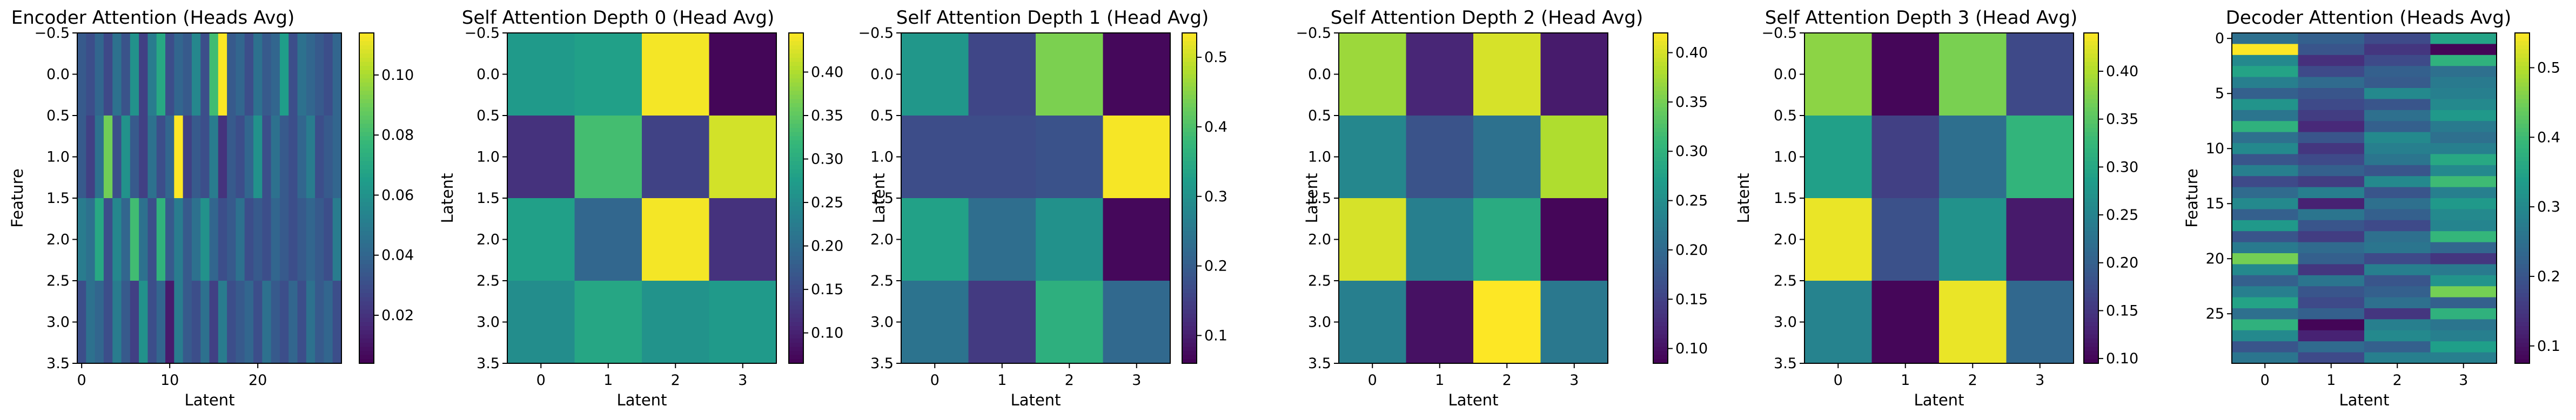 The width and height of the screenshot is (2576, 420). I want to click on sa3-ylabel: Latent, so click(1743, 198).